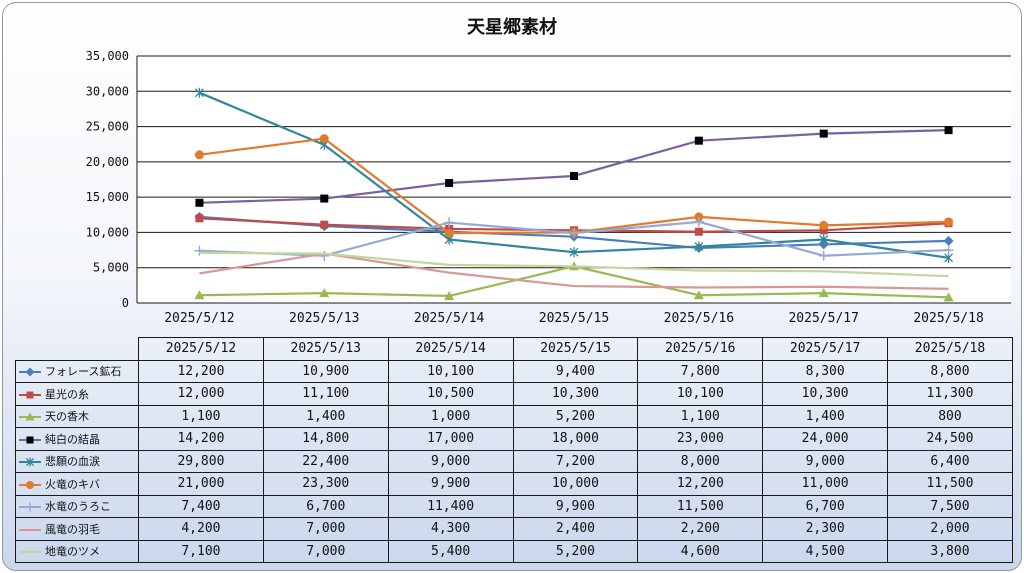 This screenshot has height=573, width=1024. I want to click on table-header-cell: 2025/5/14, so click(450, 349).